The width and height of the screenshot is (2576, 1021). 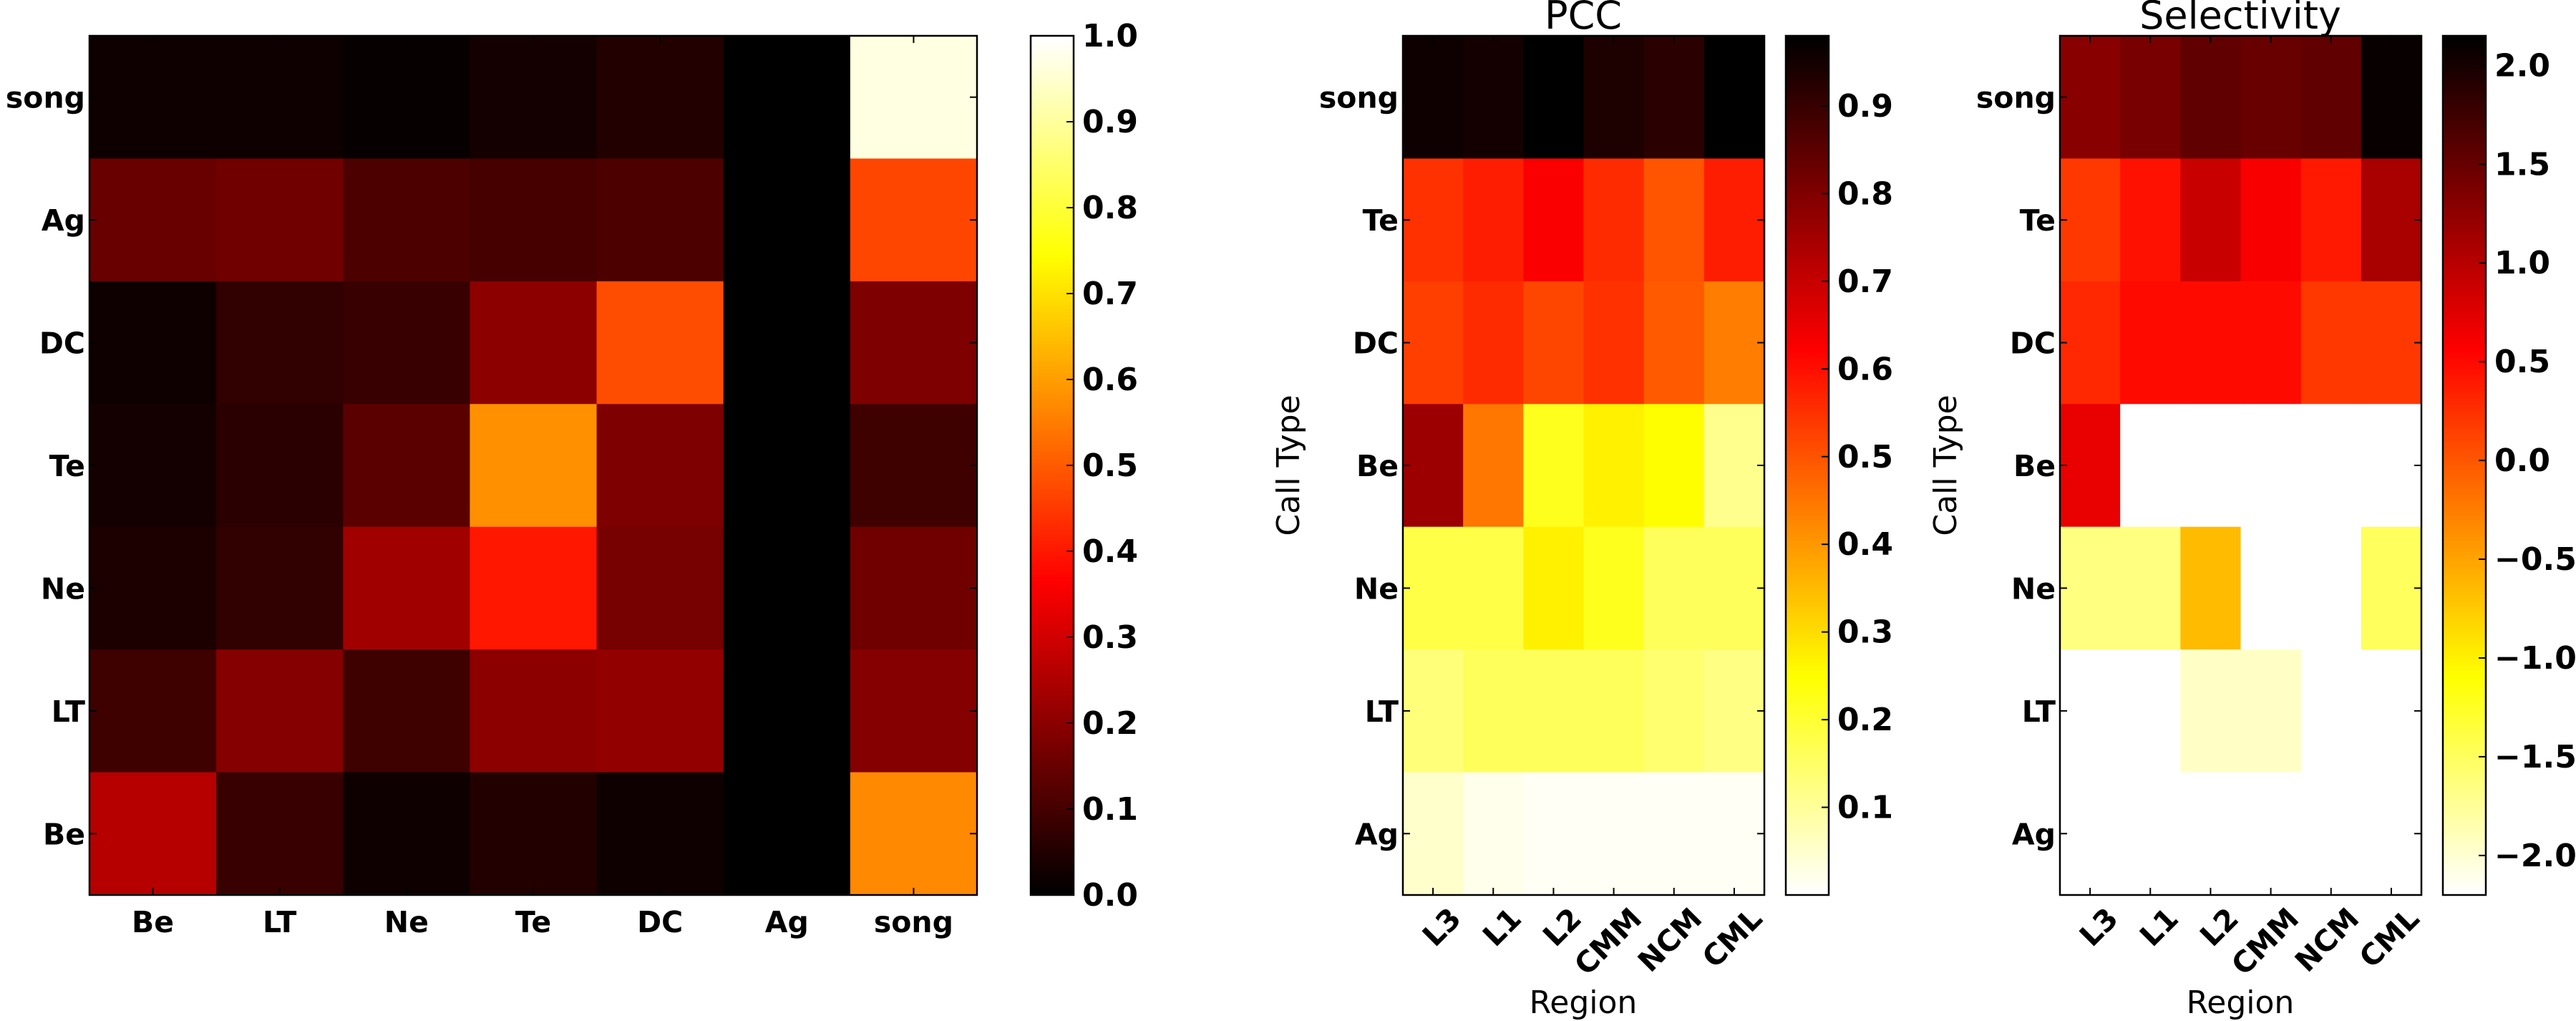 What do you see at coordinates (1865, 545) in the screenshot?
I see `colorbar-tick-label: 0.4` at bounding box center [1865, 545].